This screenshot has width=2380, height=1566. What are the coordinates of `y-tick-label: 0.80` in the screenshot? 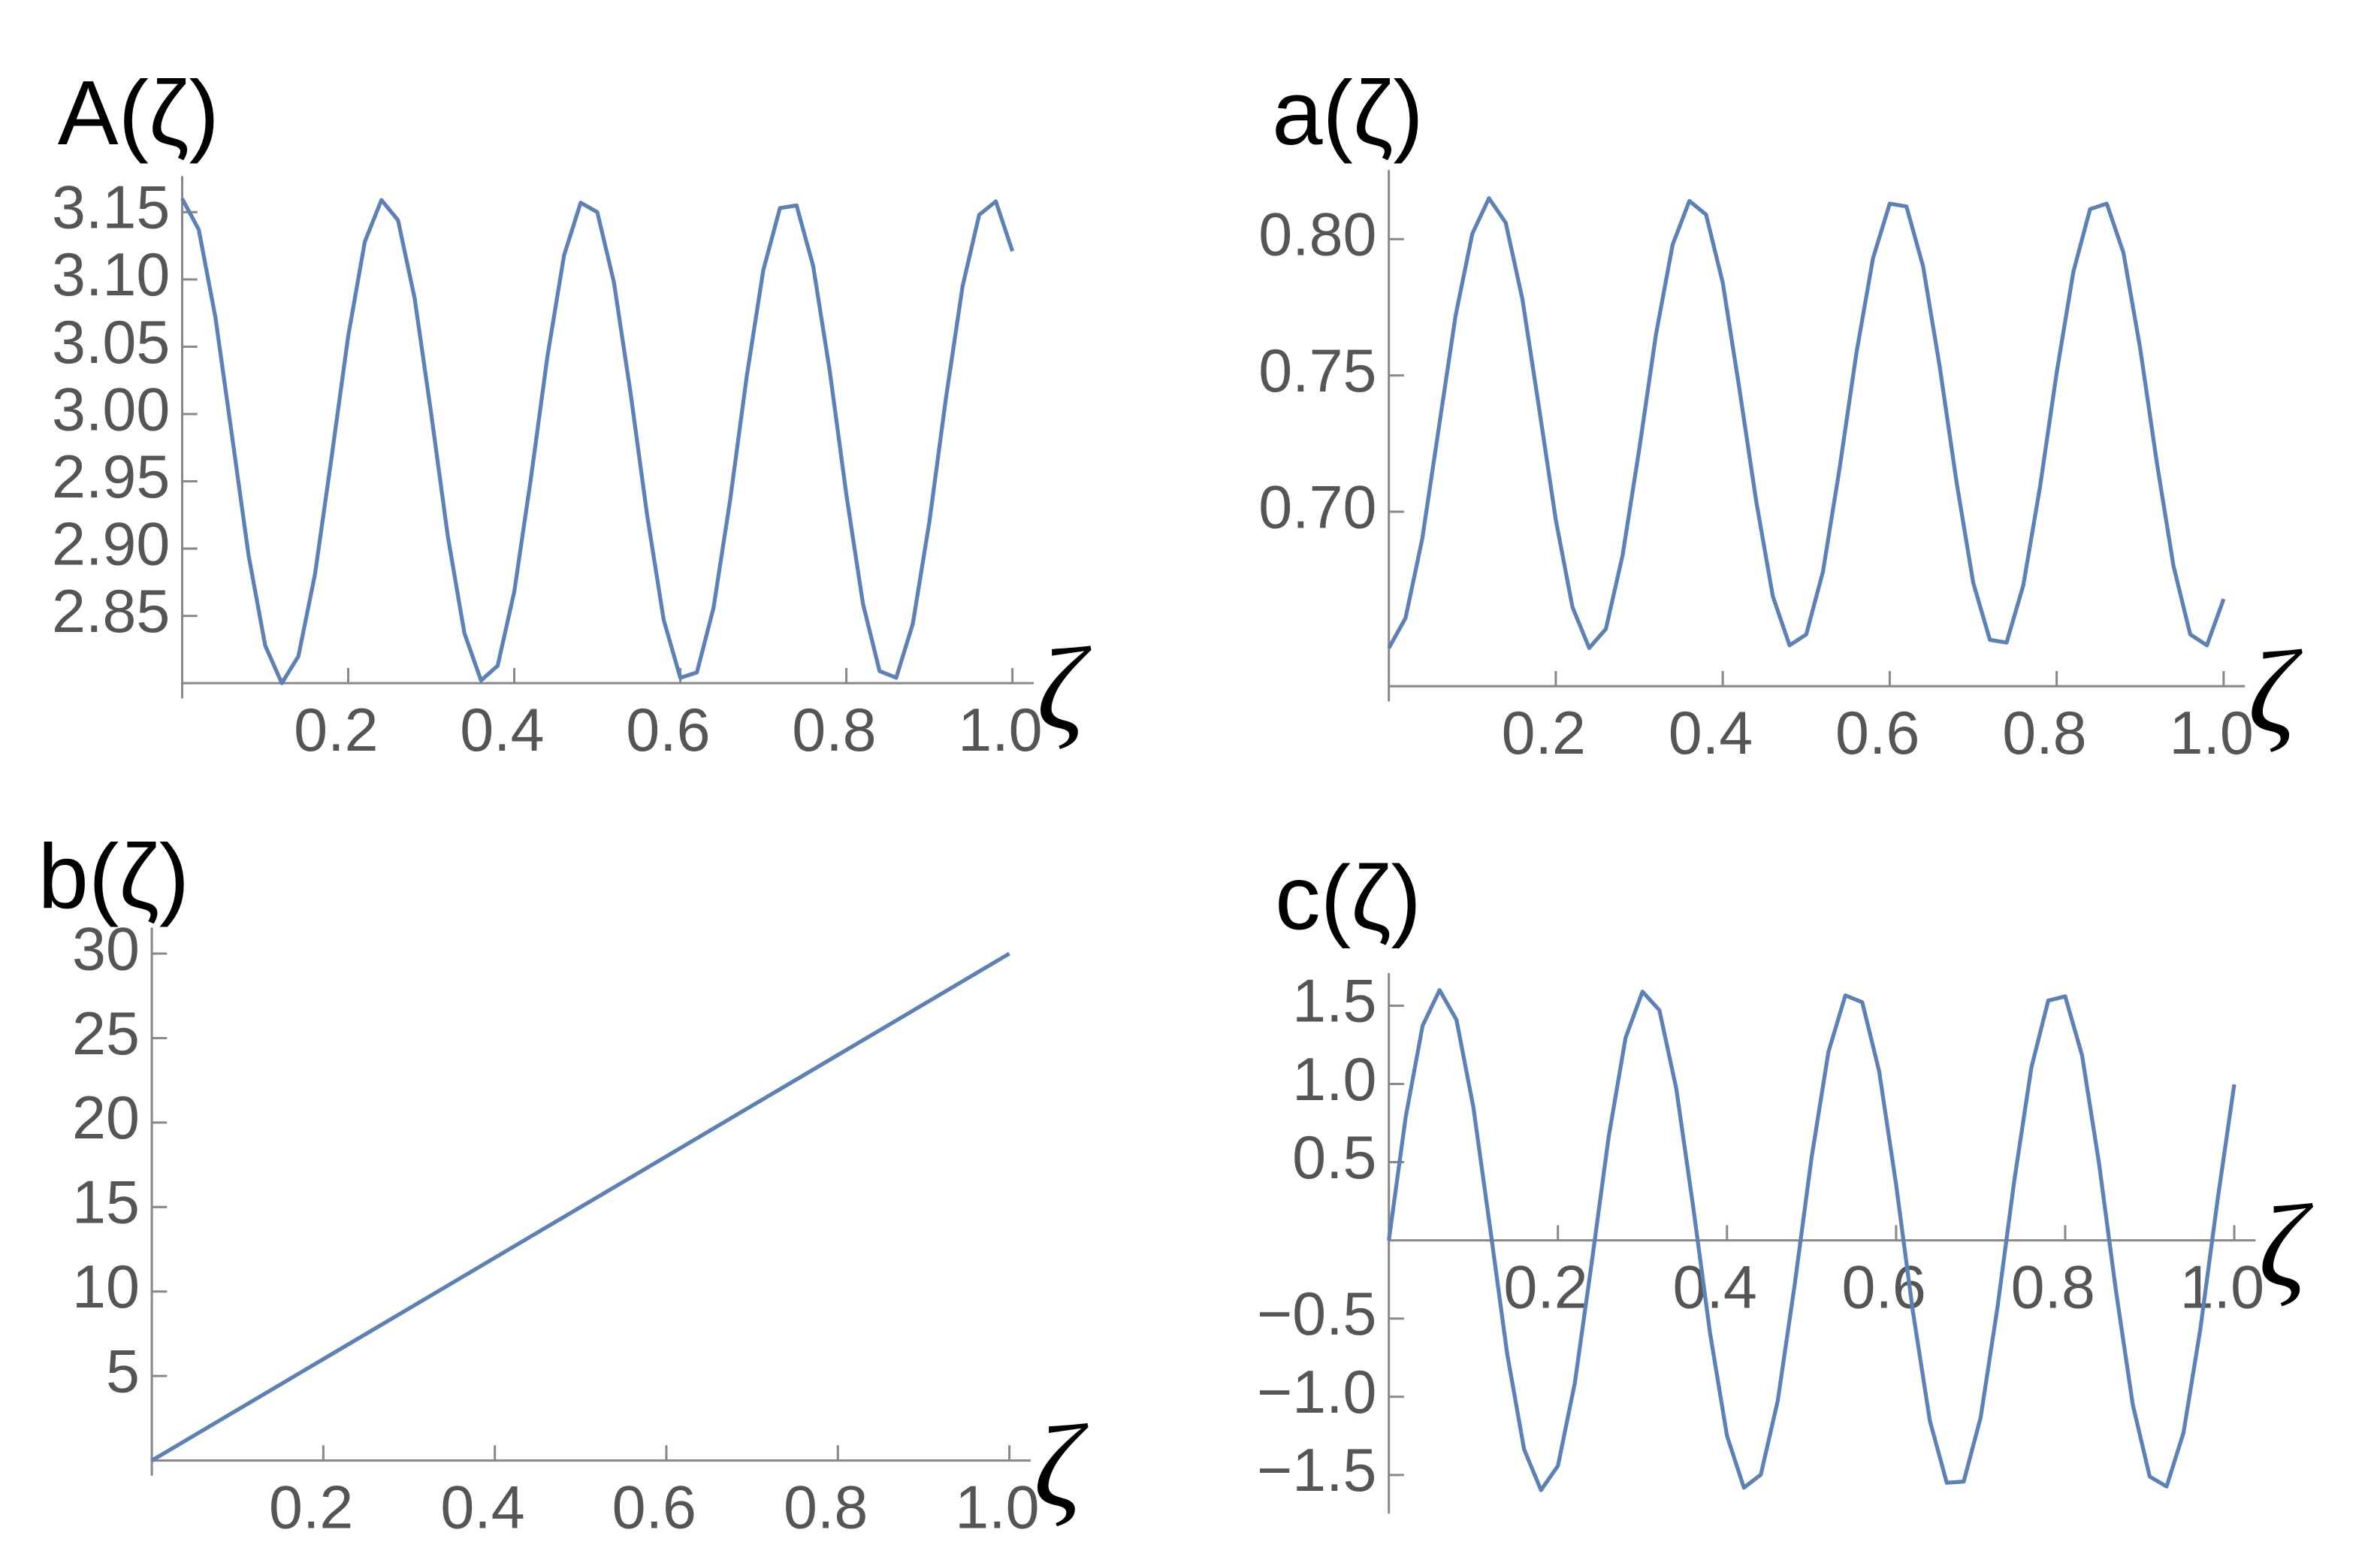 It's located at (1317, 235).